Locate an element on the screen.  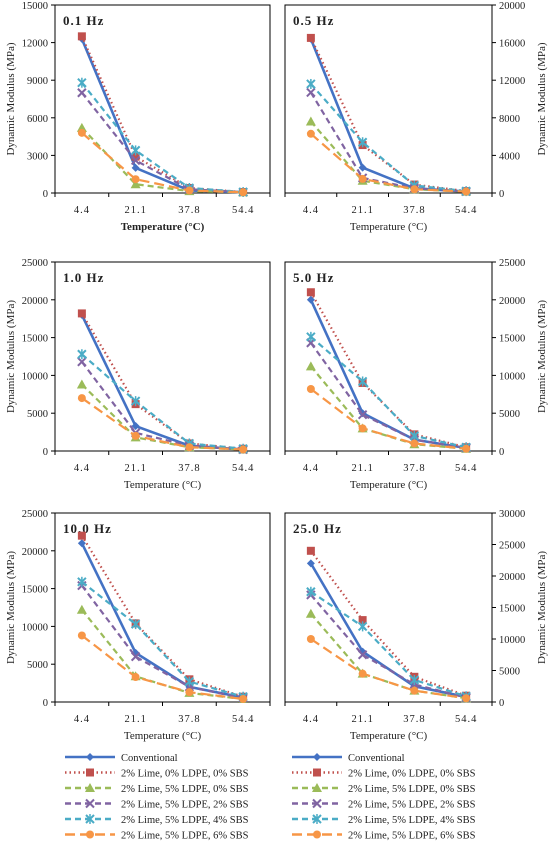
chart-title: 10.0 Hz is located at coordinates (87, 528).